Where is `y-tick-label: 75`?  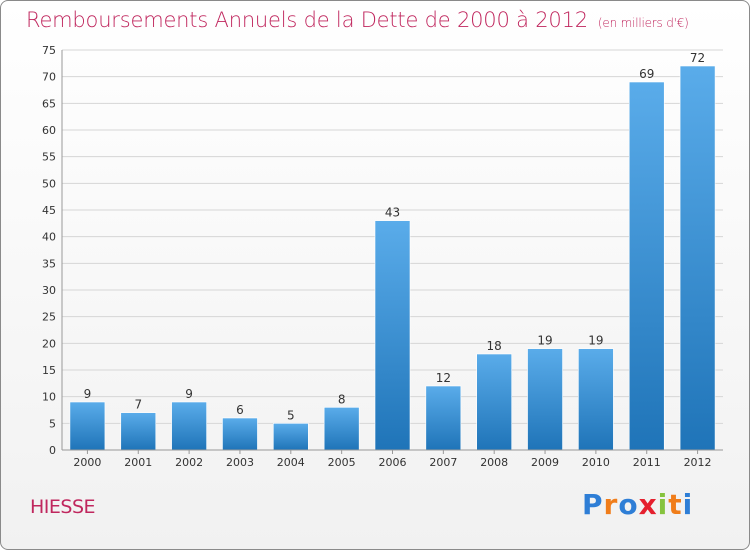
y-tick-label: 75 is located at coordinates (49, 50).